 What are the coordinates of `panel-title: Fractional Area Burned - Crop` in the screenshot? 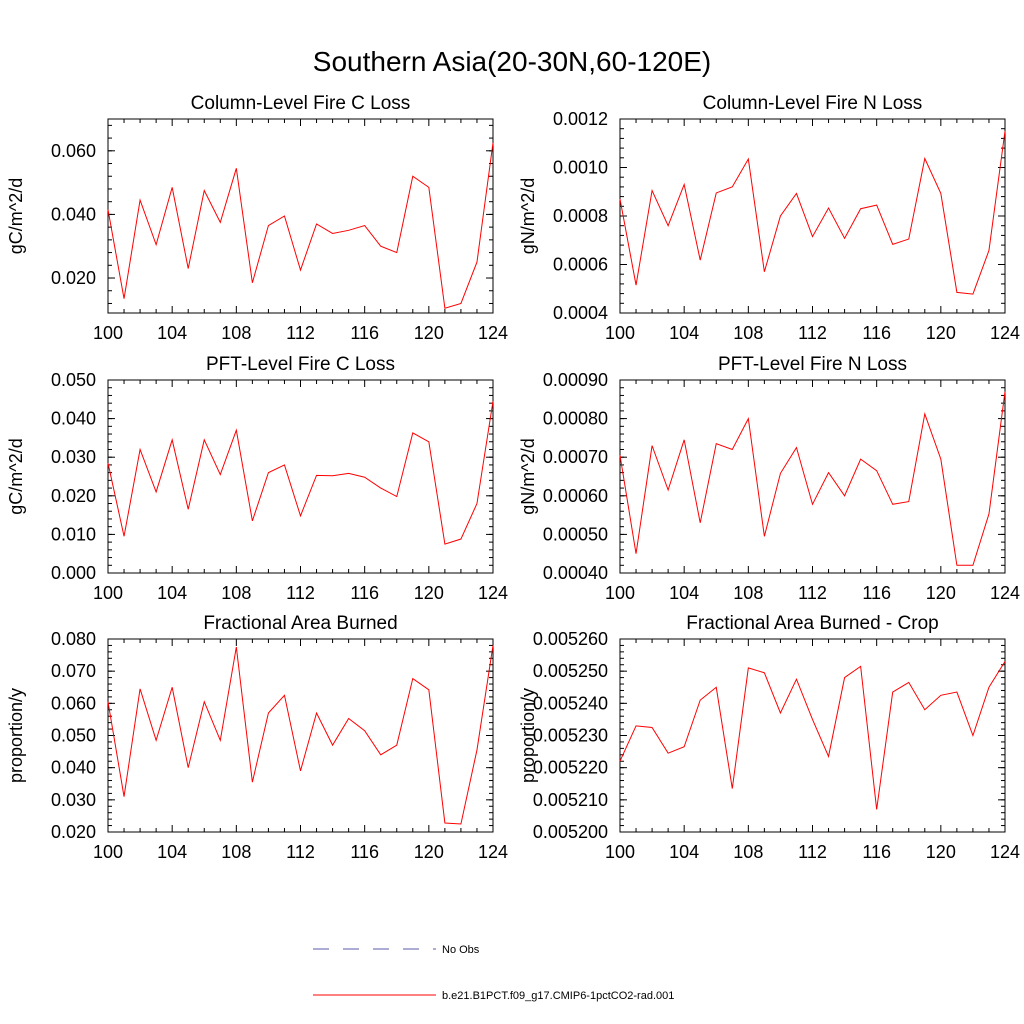 It's located at (812, 623).